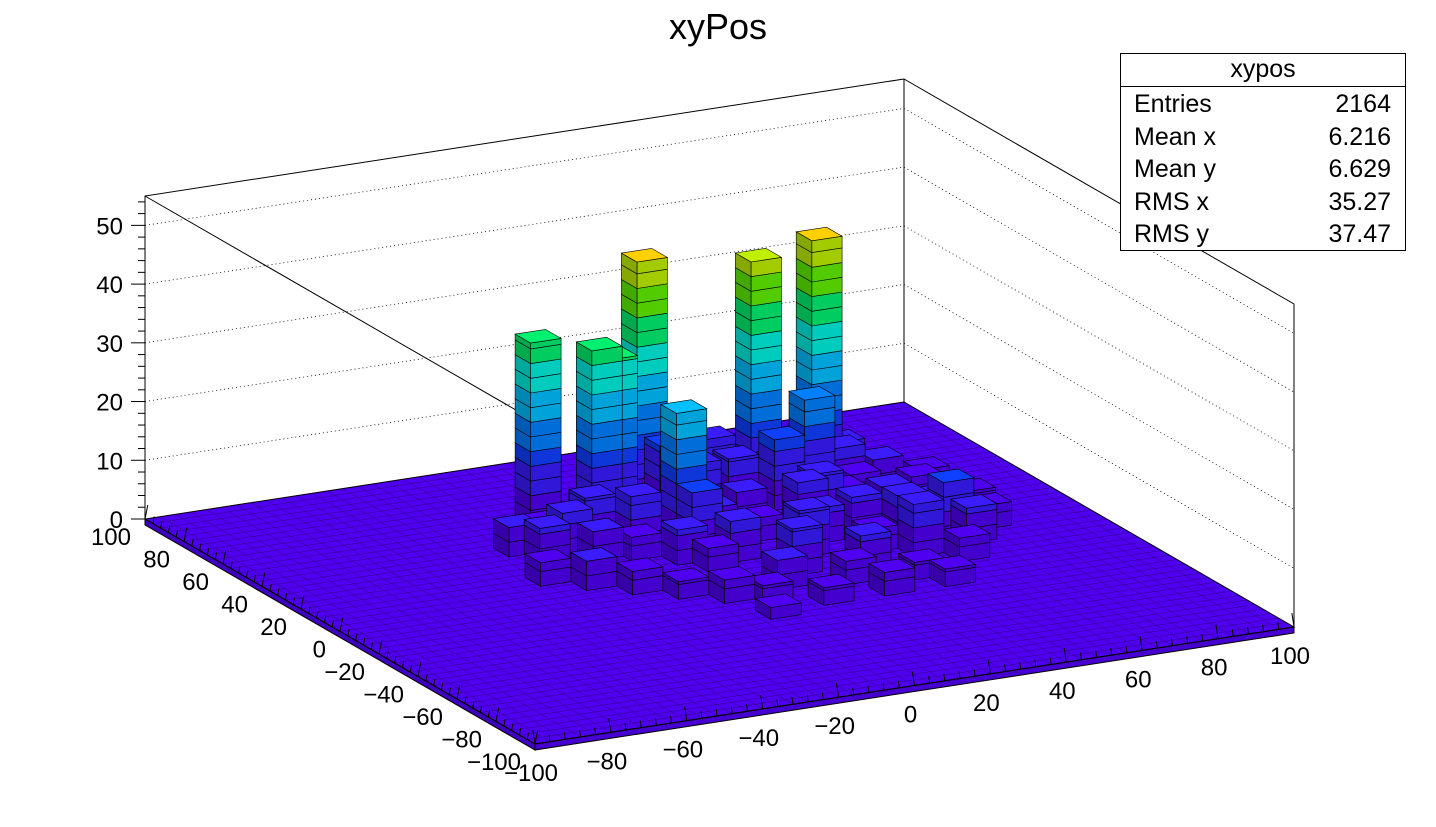 The height and width of the screenshot is (827, 1436). What do you see at coordinates (682, 750) in the screenshot?
I see `x-tick-label: −60` at bounding box center [682, 750].